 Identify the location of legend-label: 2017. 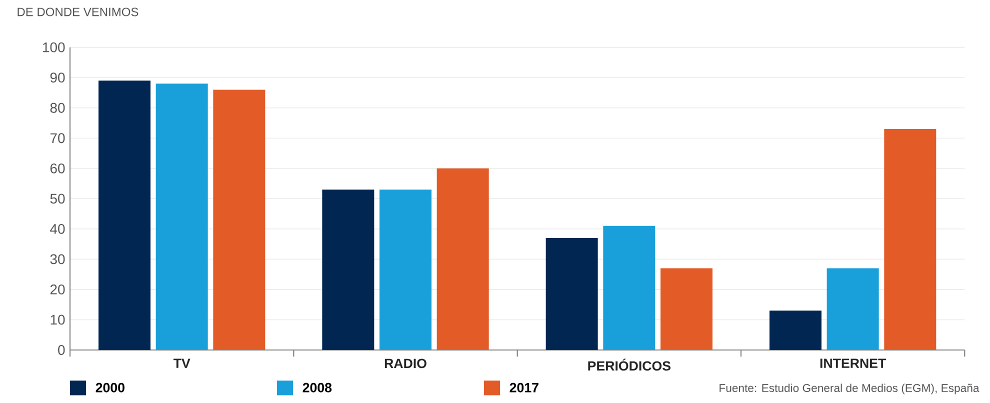
(524, 387).